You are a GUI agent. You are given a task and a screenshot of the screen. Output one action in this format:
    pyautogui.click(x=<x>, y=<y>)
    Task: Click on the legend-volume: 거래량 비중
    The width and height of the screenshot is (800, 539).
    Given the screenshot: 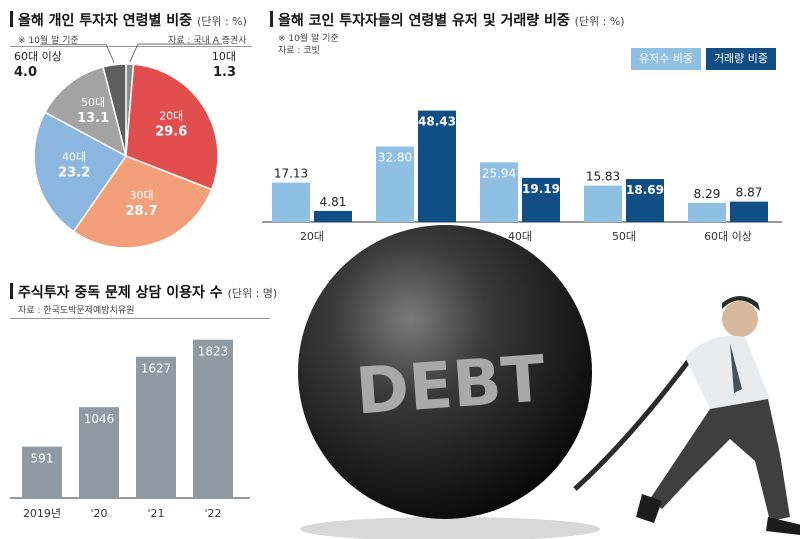 What is the action you would take?
    pyautogui.click(x=741, y=59)
    